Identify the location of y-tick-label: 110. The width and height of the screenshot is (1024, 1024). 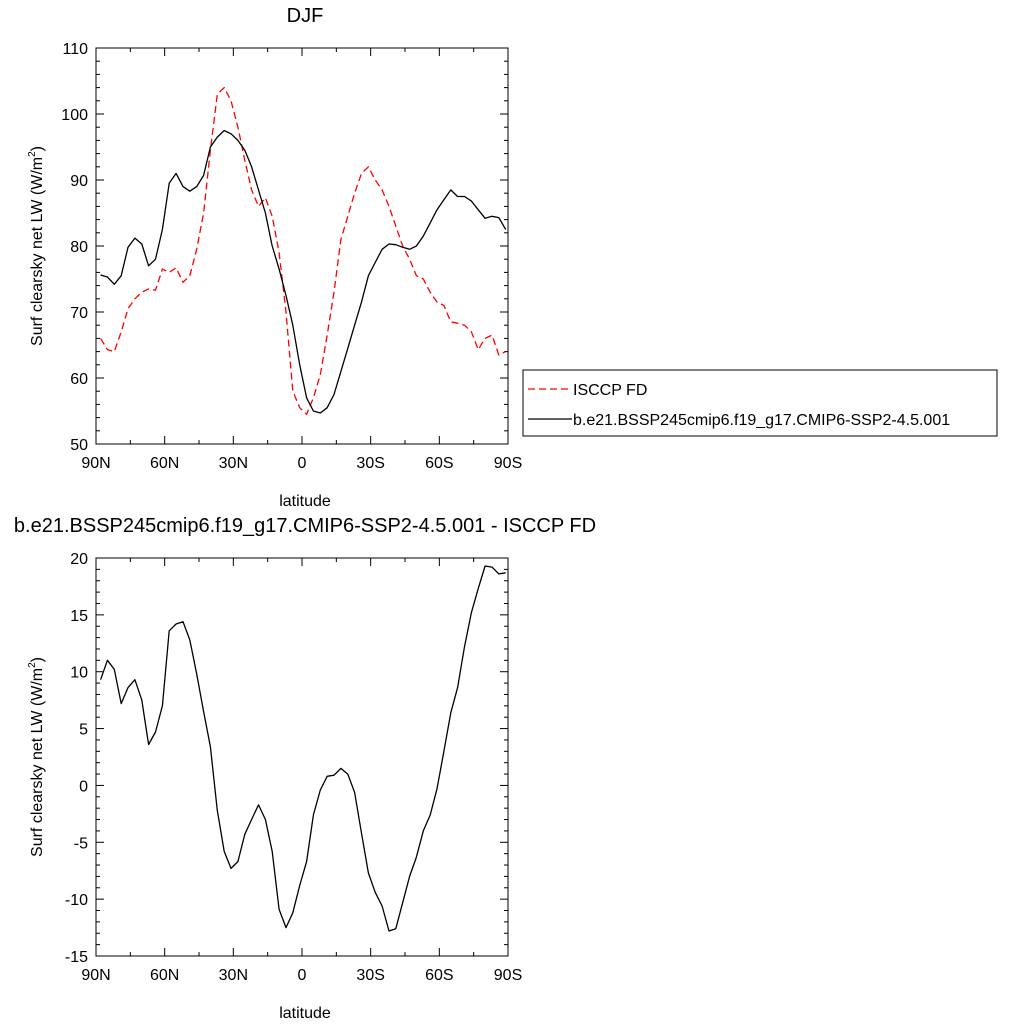
(75, 49).